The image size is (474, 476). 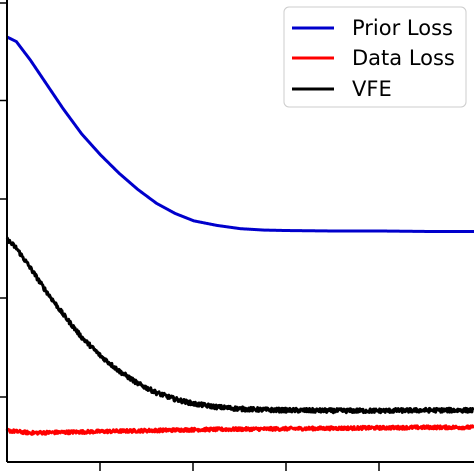 What do you see at coordinates (402, 28) in the screenshot?
I see `legend-label-prior-loss: Prior Loss` at bounding box center [402, 28].